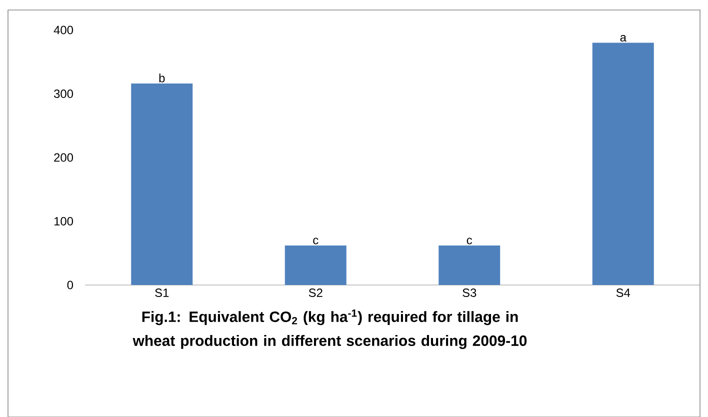 This screenshot has width=708, height=417. What do you see at coordinates (162, 292) in the screenshot?
I see `x-tick-label: S1` at bounding box center [162, 292].